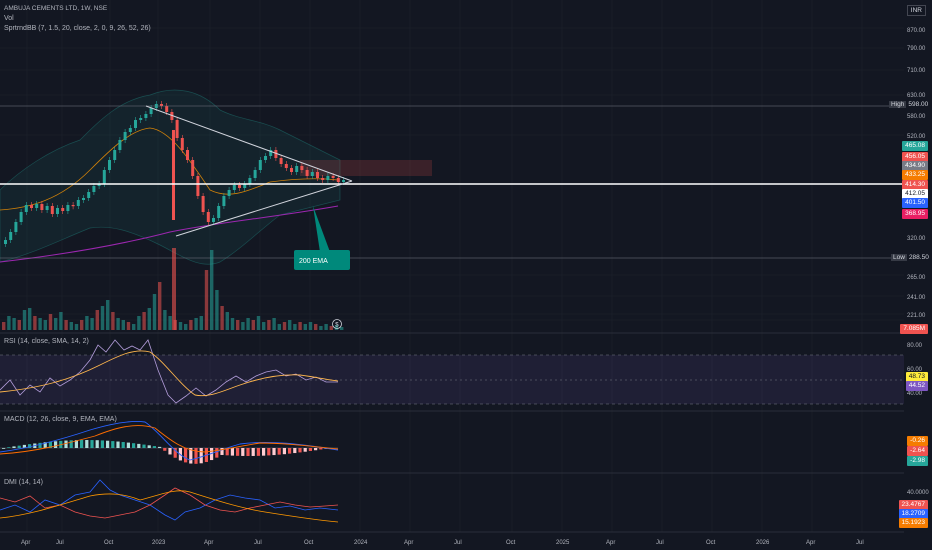  What do you see at coordinates (322, 260) in the screenshot?
I see `annotation-box` at bounding box center [322, 260].